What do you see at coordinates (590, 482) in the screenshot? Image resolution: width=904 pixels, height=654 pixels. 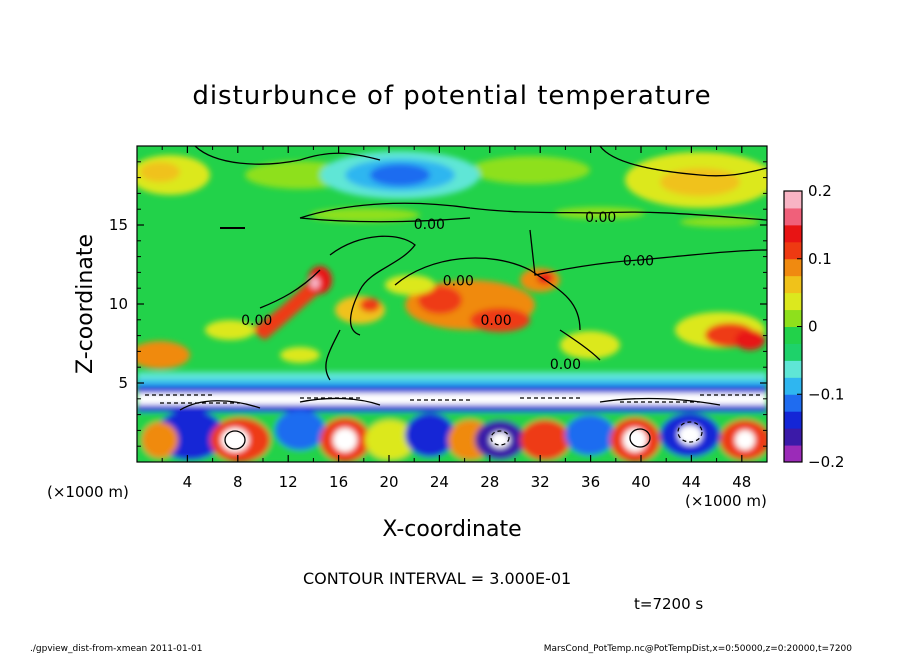 I see `x-tick-label: 36` at bounding box center [590, 482].